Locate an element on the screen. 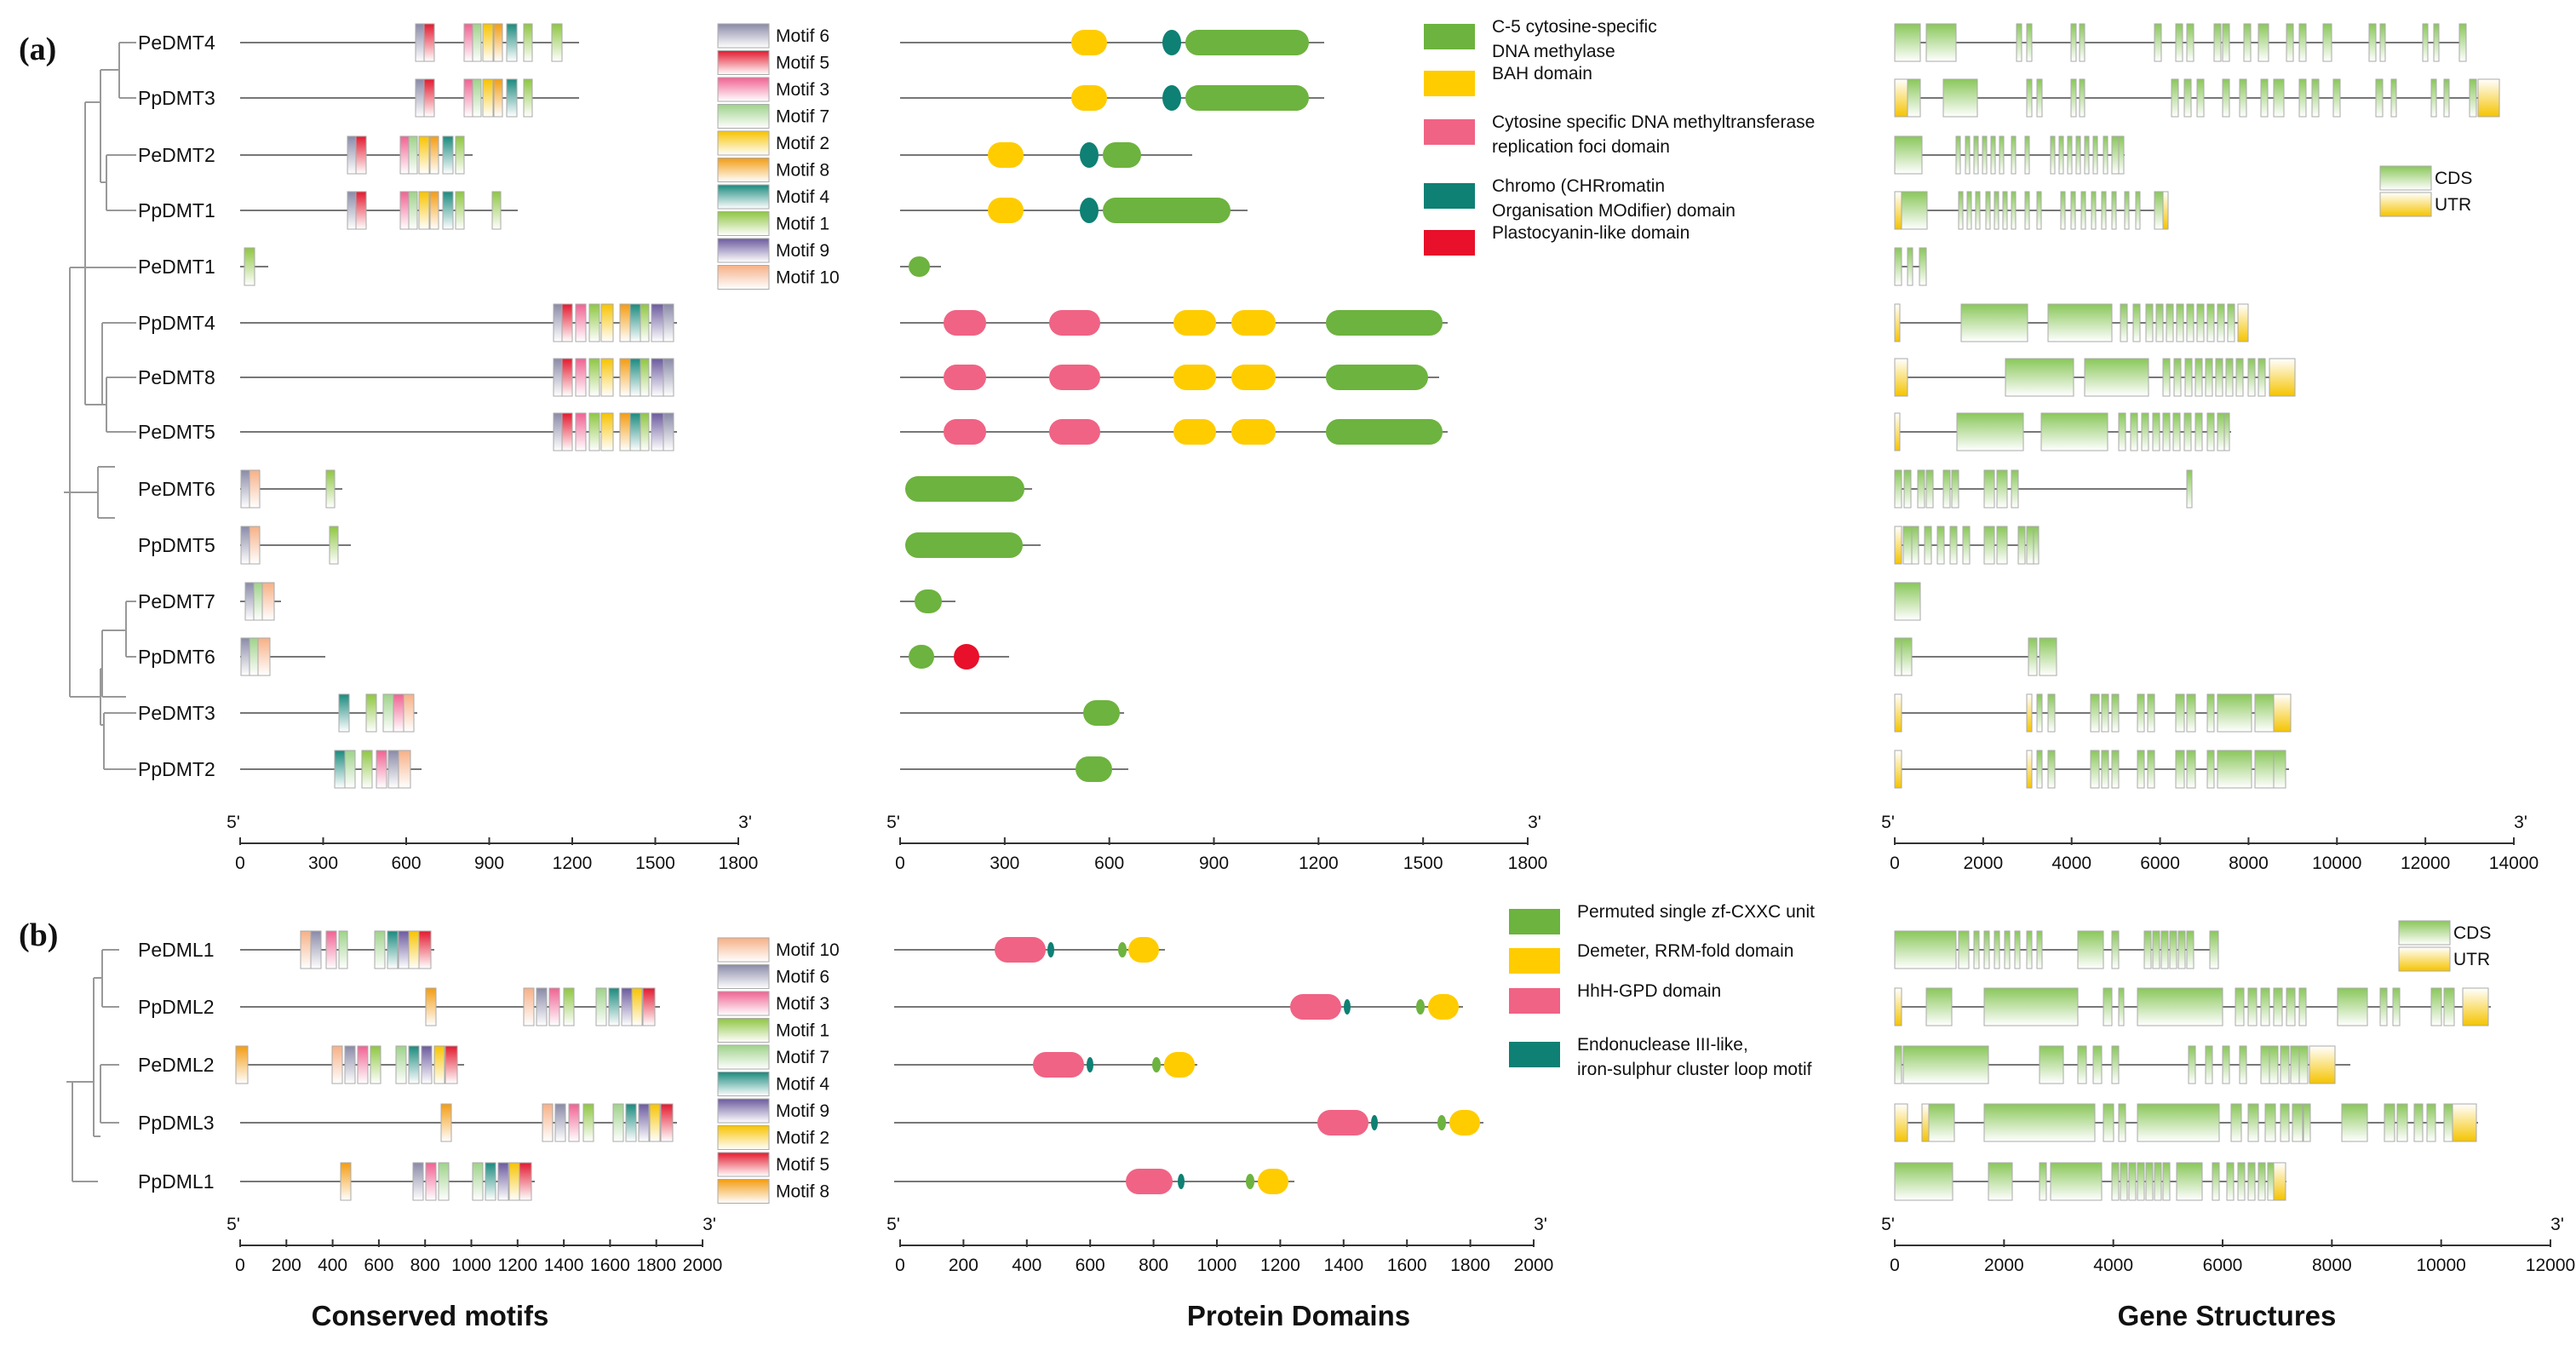 This screenshot has width=2576, height=1351. motif-legend-label: Motif 1 is located at coordinates (802, 224).